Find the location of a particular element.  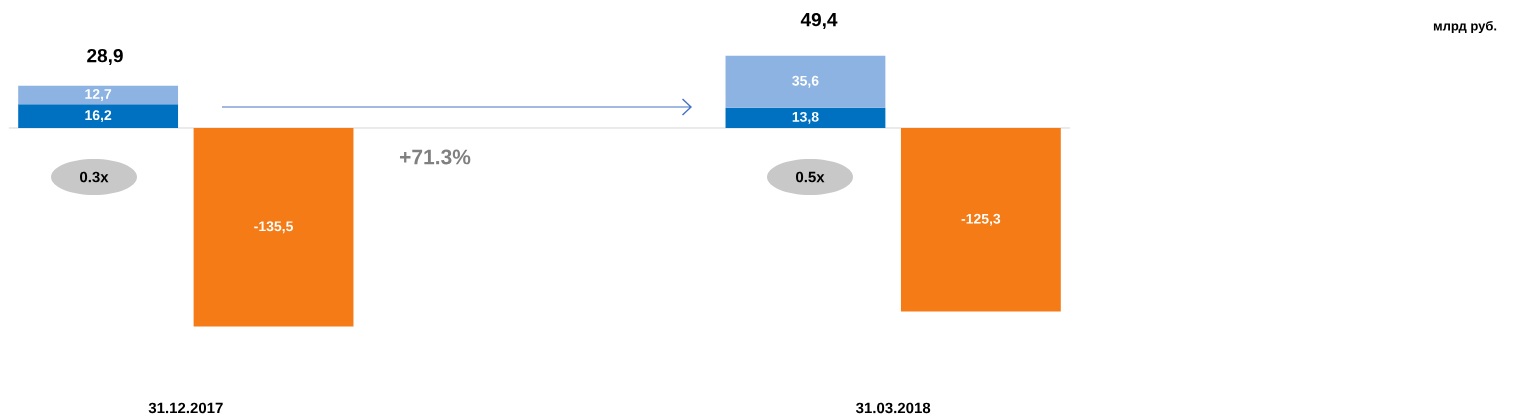

data-label: 35,6 is located at coordinates (805, 81).